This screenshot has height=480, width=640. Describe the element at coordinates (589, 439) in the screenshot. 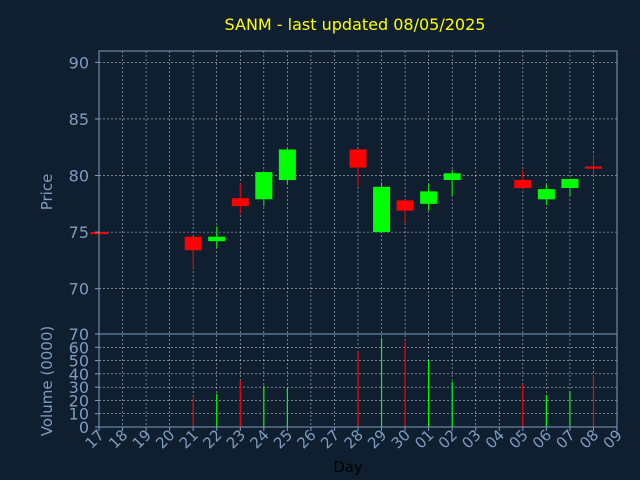

I see `x-tick-label: 08` at that location.